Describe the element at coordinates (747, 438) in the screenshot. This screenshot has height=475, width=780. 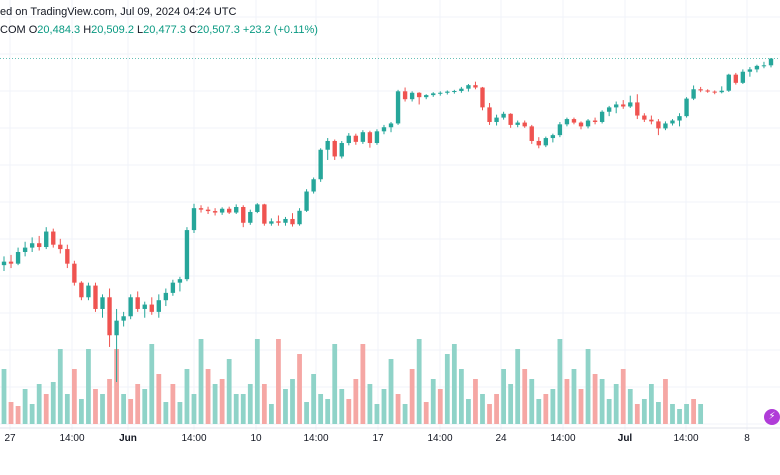
I see `x-tick-label: 8` at that location.